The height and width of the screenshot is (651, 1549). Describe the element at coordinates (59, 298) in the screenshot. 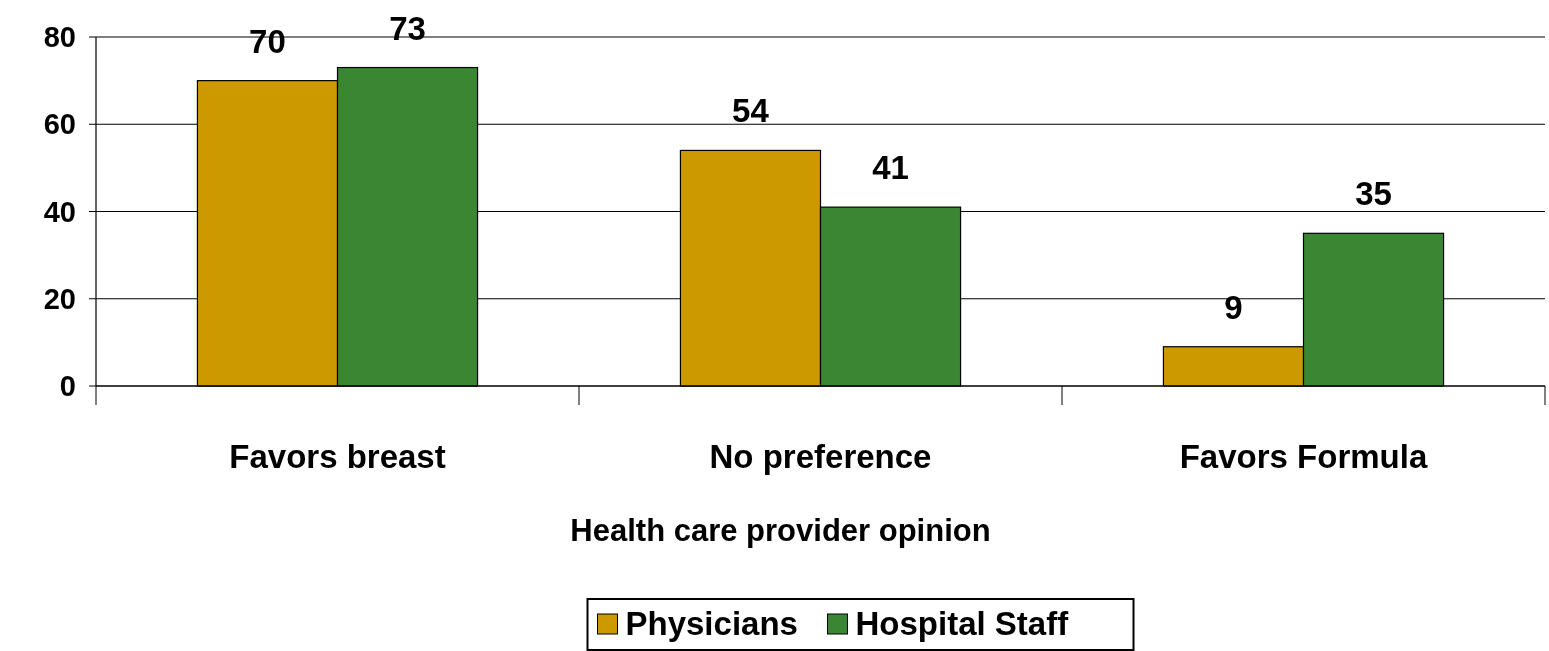

I see `y-tick-label: 20` at that location.